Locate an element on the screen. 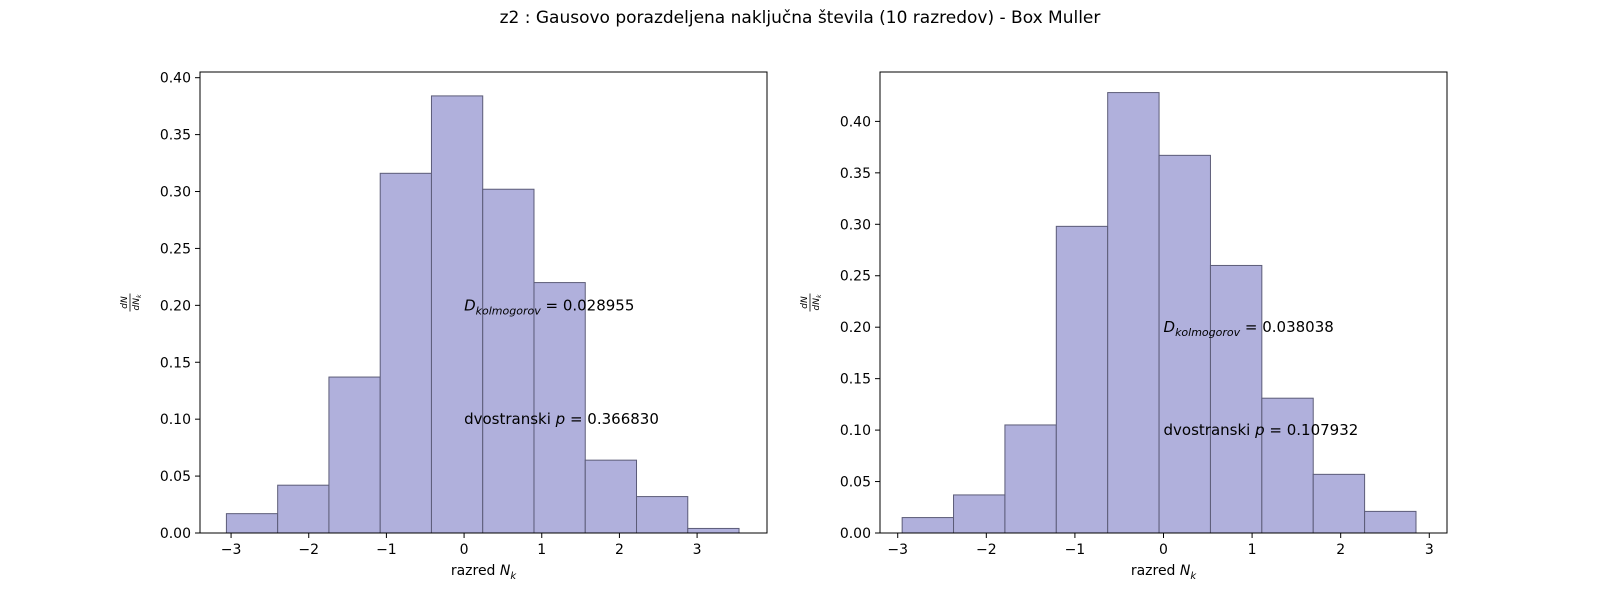  annotation-kolmogorov: Dkolmogorov = 0.028955 is located at coordinates (549, 306).